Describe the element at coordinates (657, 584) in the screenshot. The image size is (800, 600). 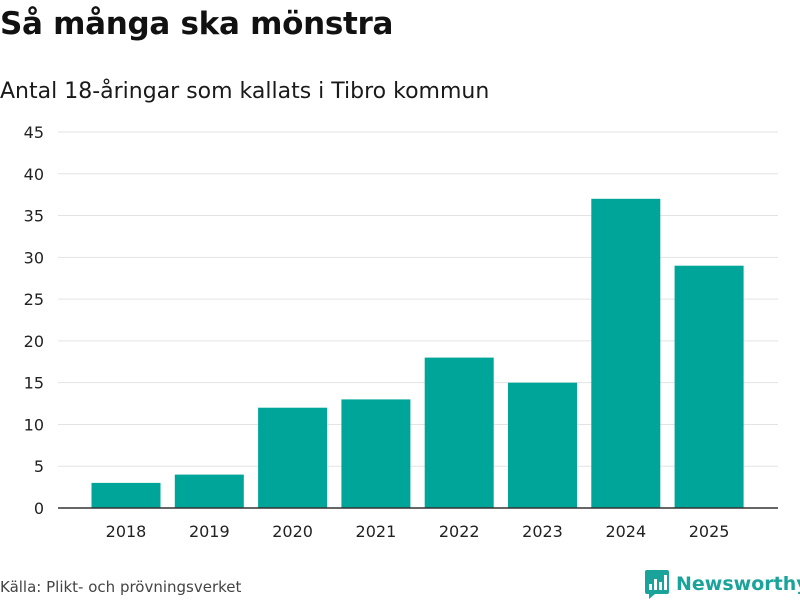
I see `newsworthy-logo-icon` at that location.